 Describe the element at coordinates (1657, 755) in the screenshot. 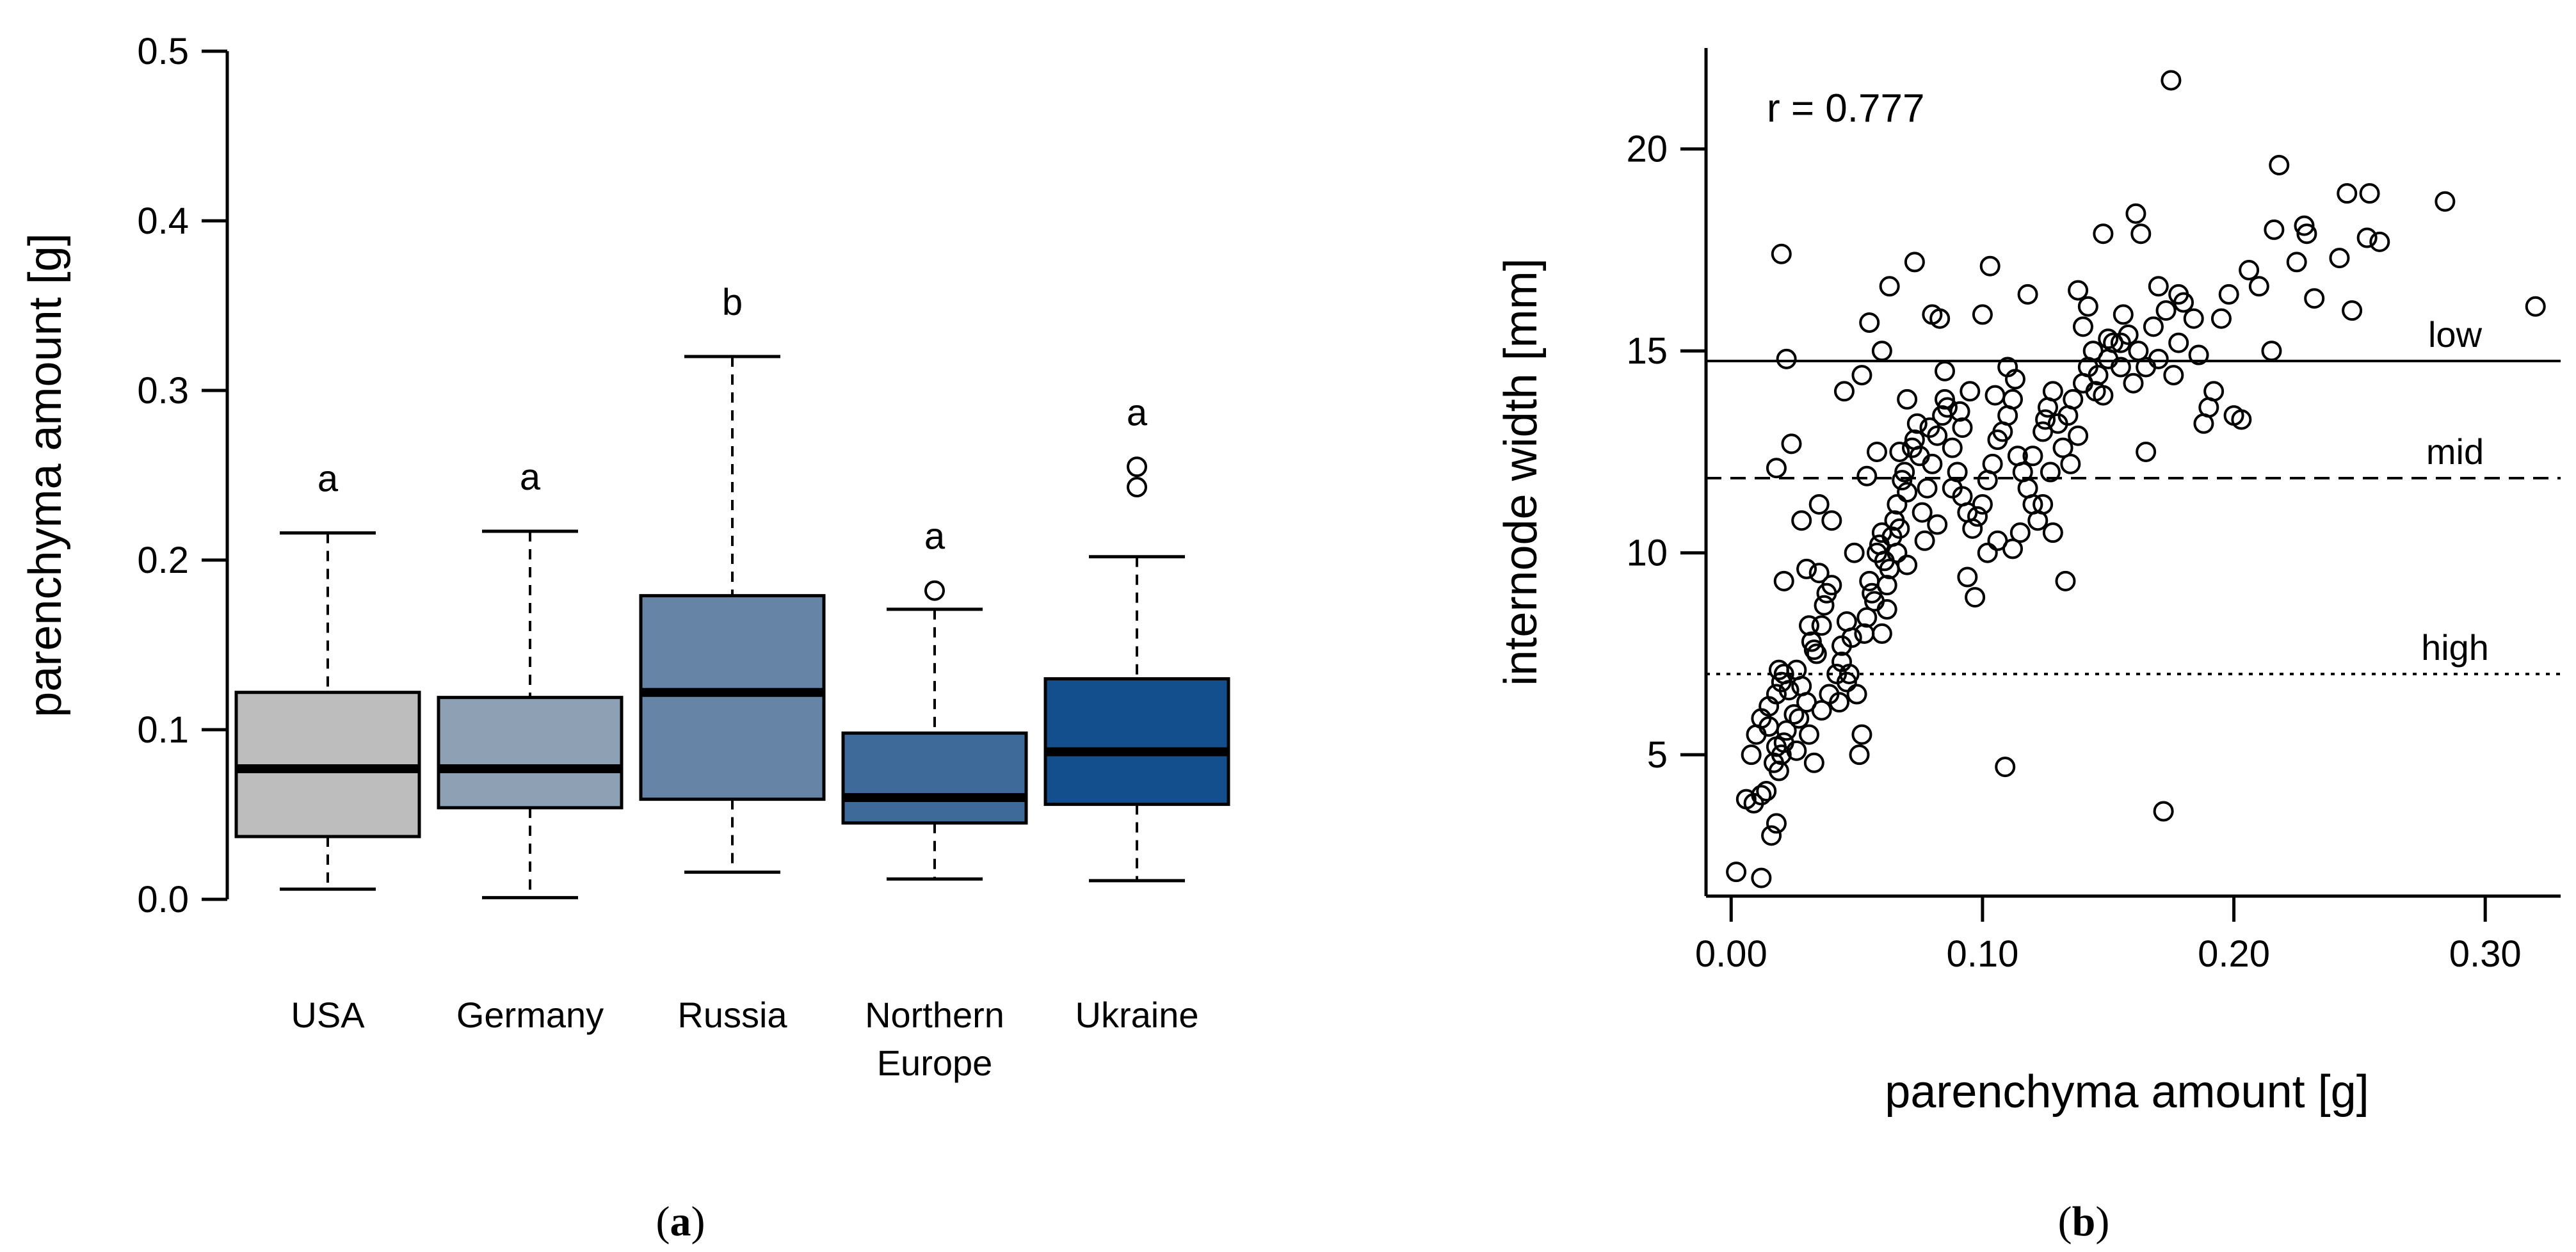

I see `scatter-y-tick-label: 5` at that location.